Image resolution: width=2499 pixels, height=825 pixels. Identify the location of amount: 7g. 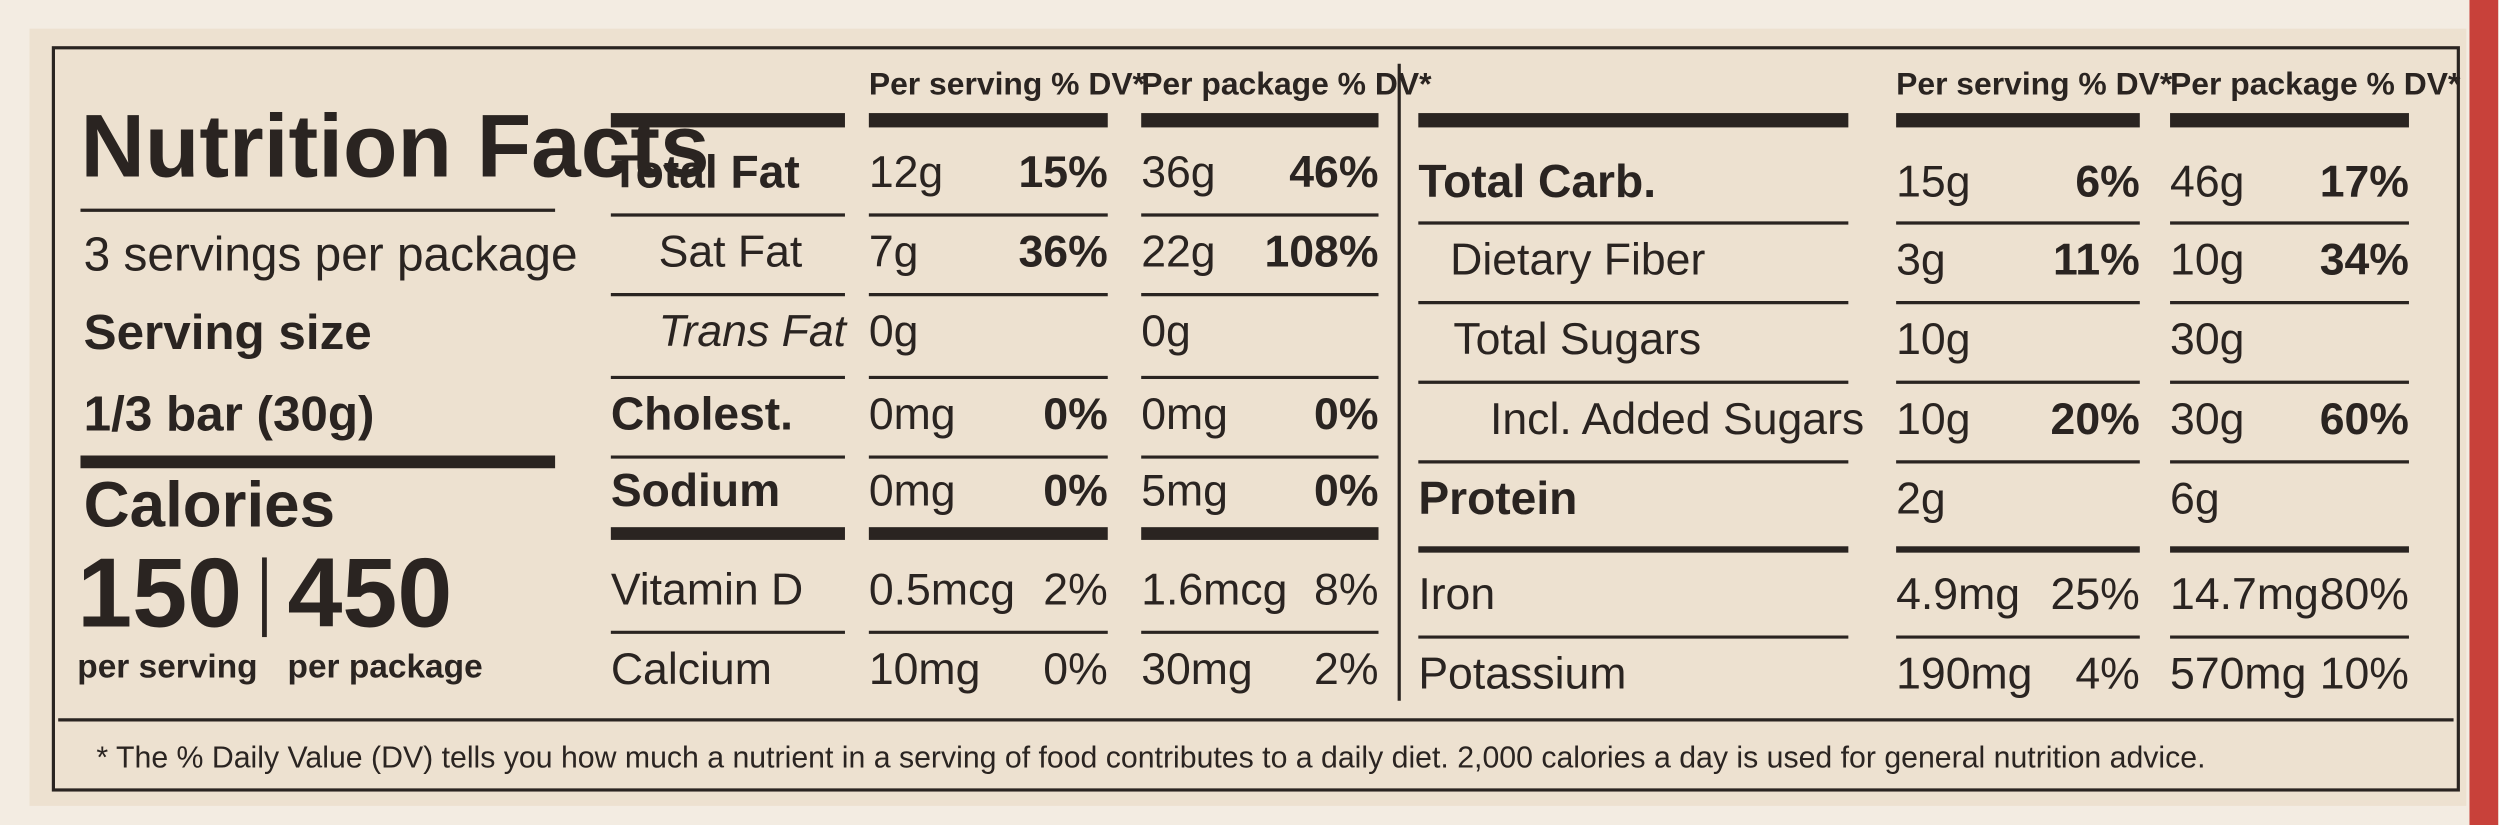
(894, 252).